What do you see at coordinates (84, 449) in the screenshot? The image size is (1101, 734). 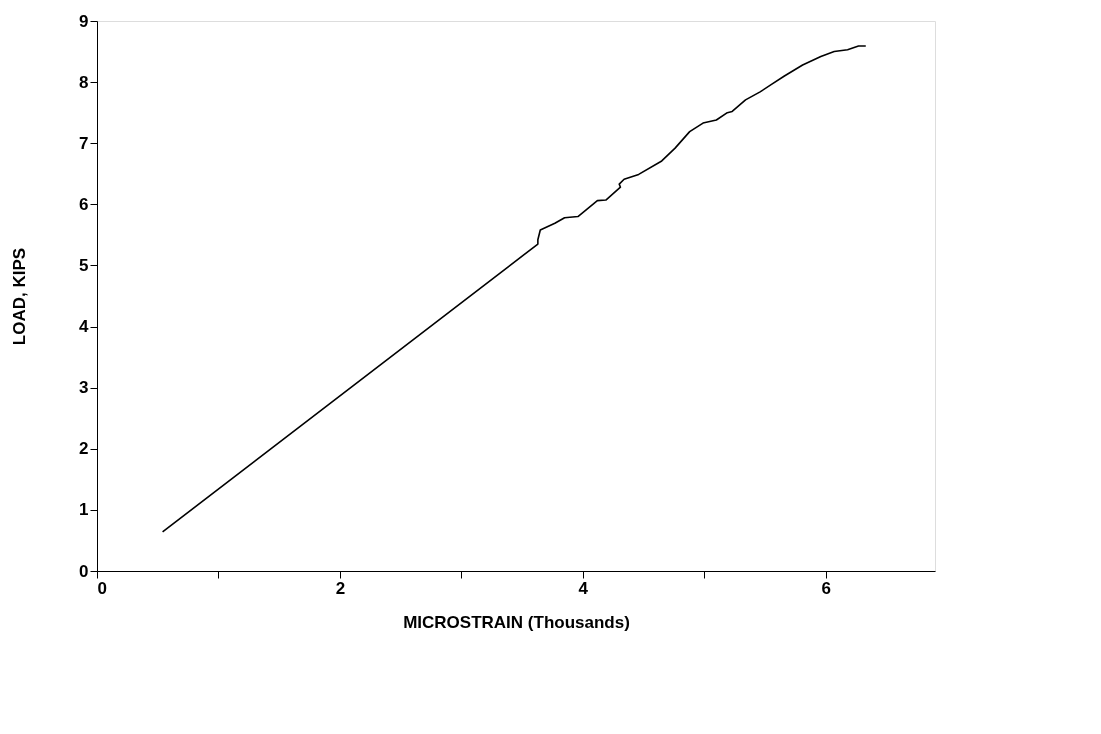 I see `y-tick-label: 2` at bounding box center [84, 449].